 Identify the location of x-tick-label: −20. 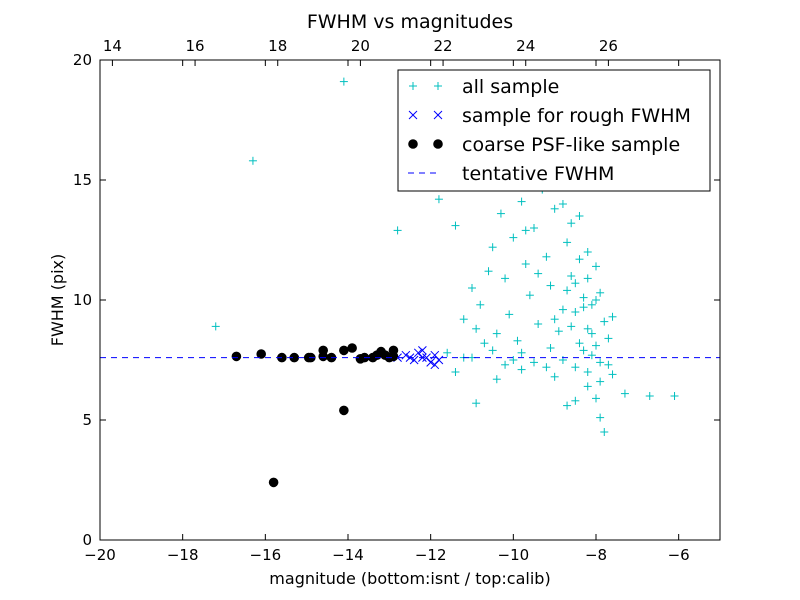
(100, 555).